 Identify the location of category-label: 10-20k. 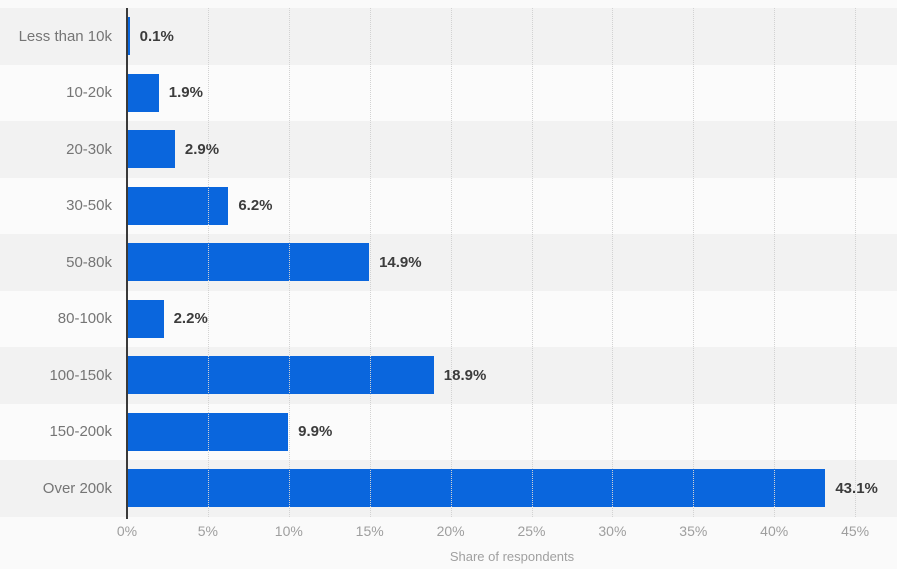
(89, 93).